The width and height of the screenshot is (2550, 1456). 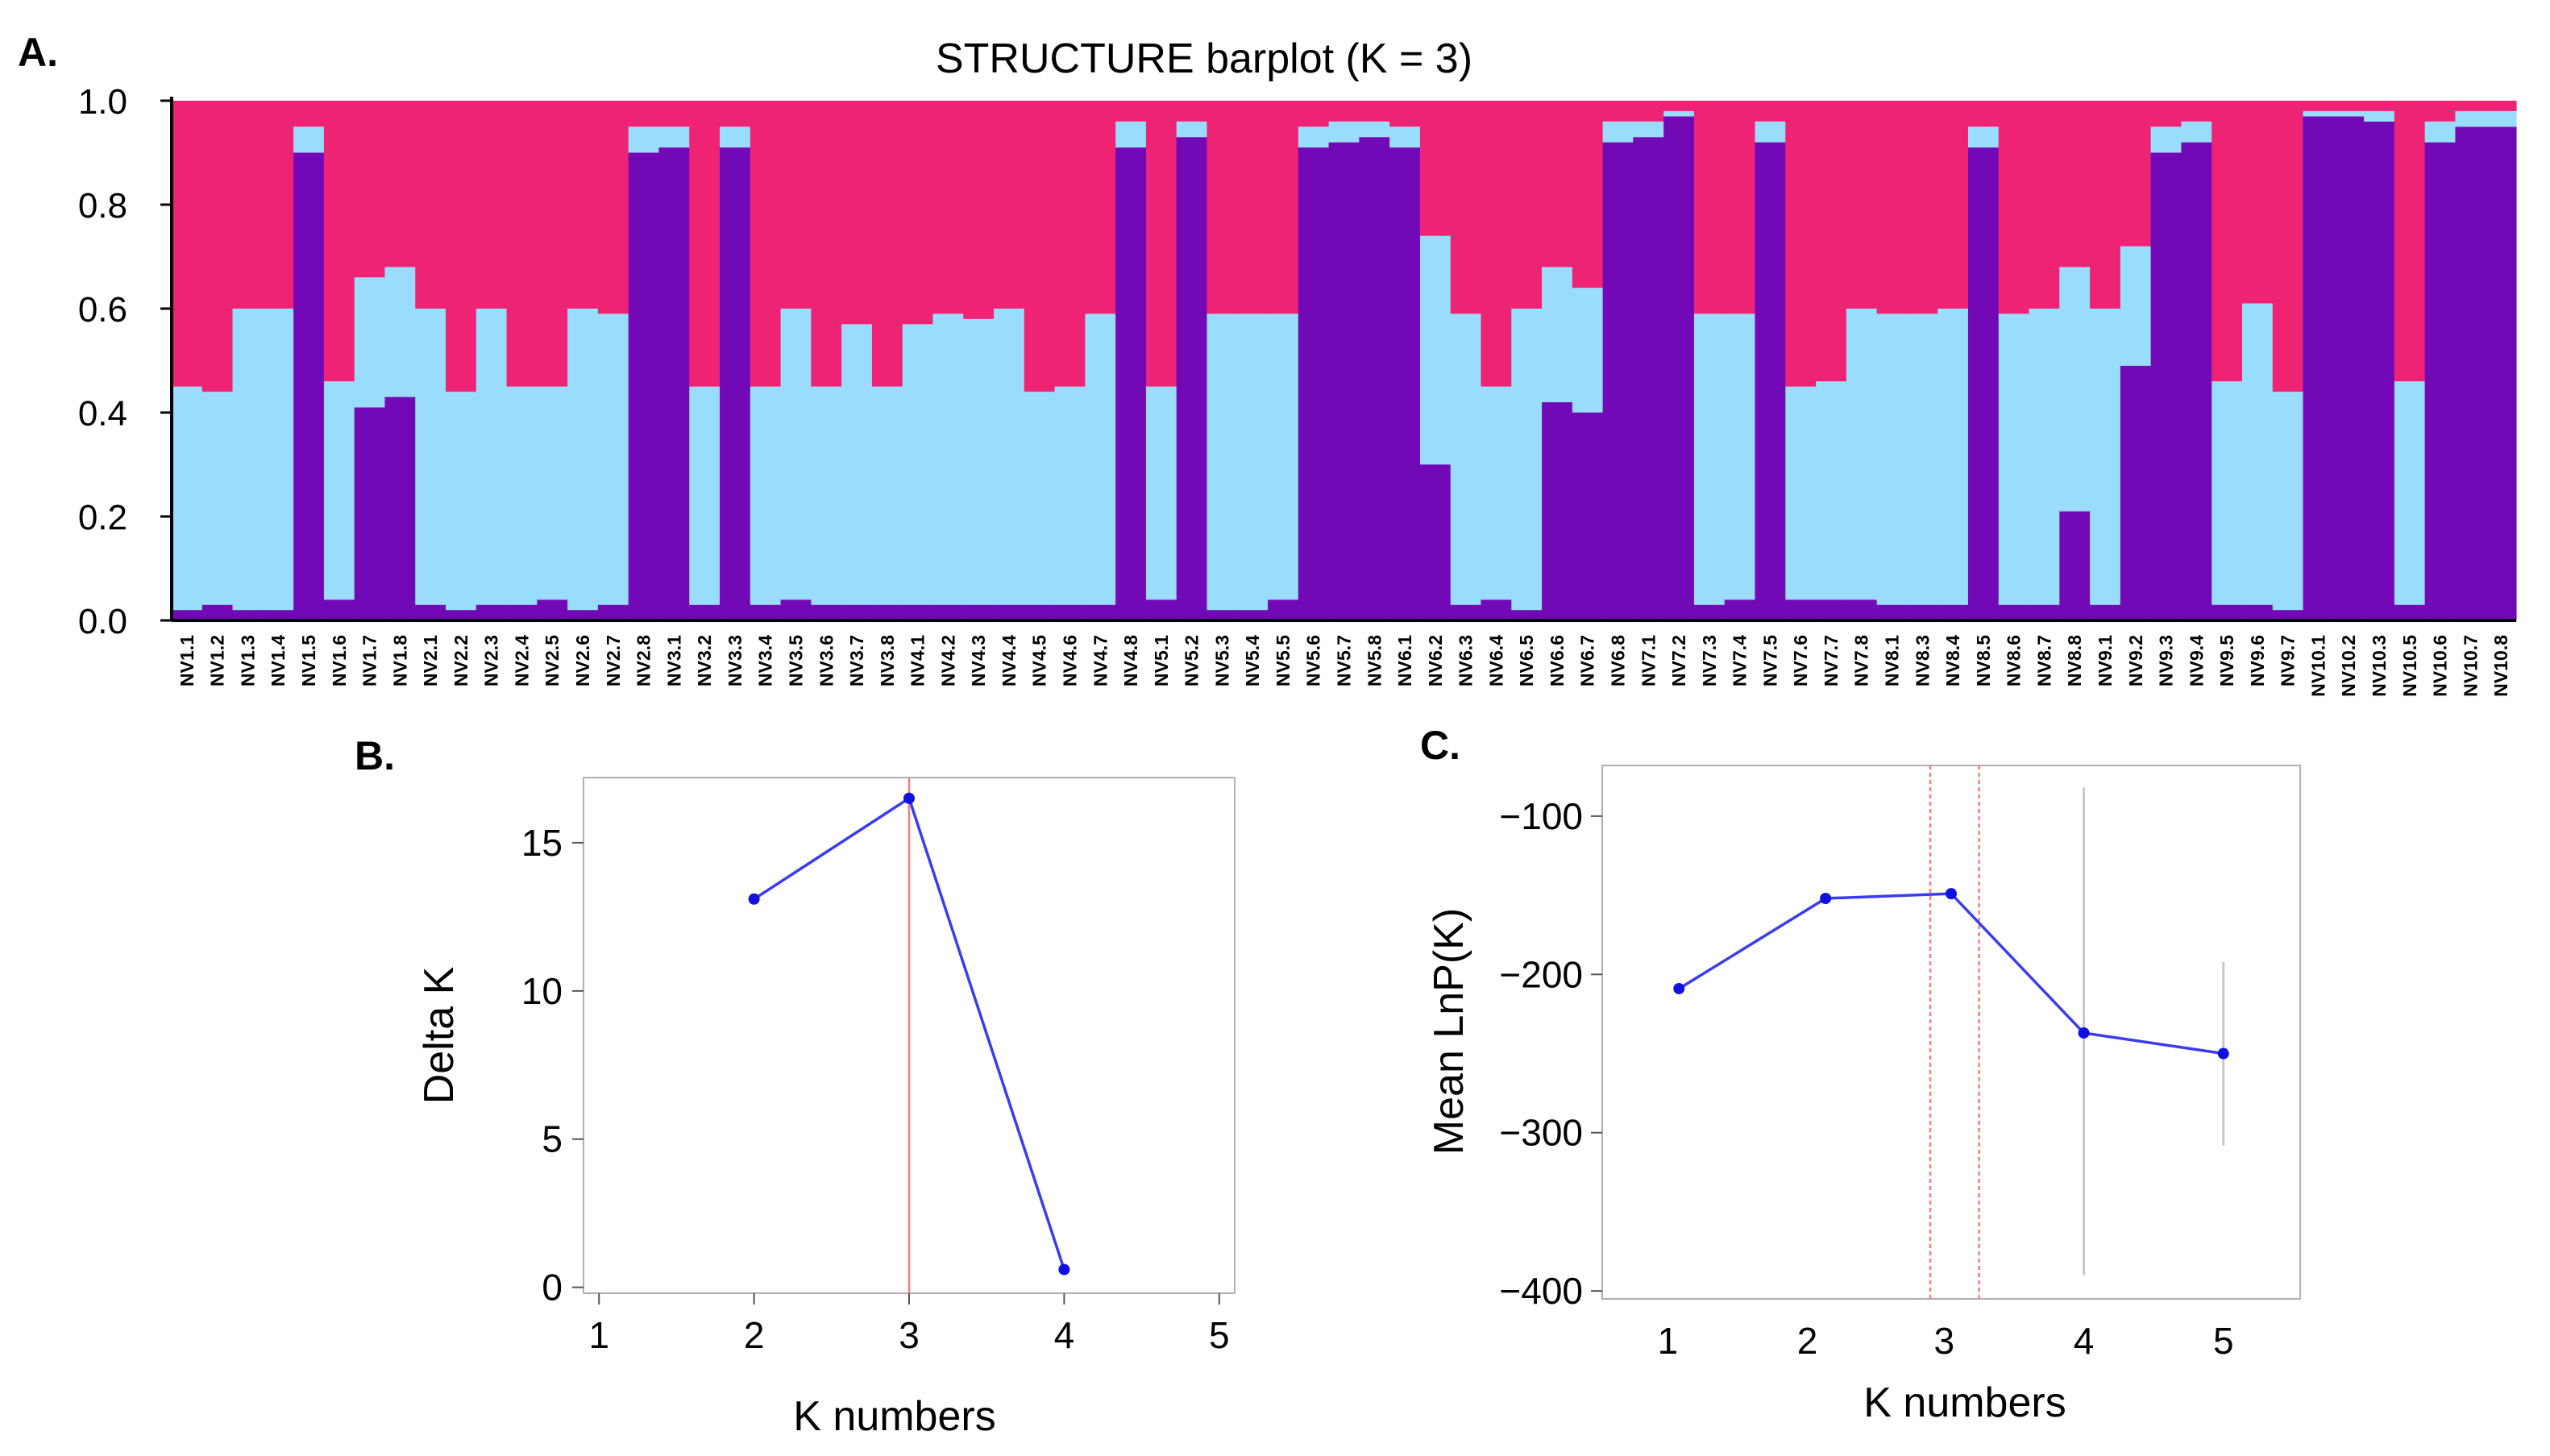 What do you see at coordinates (1964, 1402) in the screenshot?
I see `mean-lnp-x-label: K numbers` at bounding box center [1964, 1402].